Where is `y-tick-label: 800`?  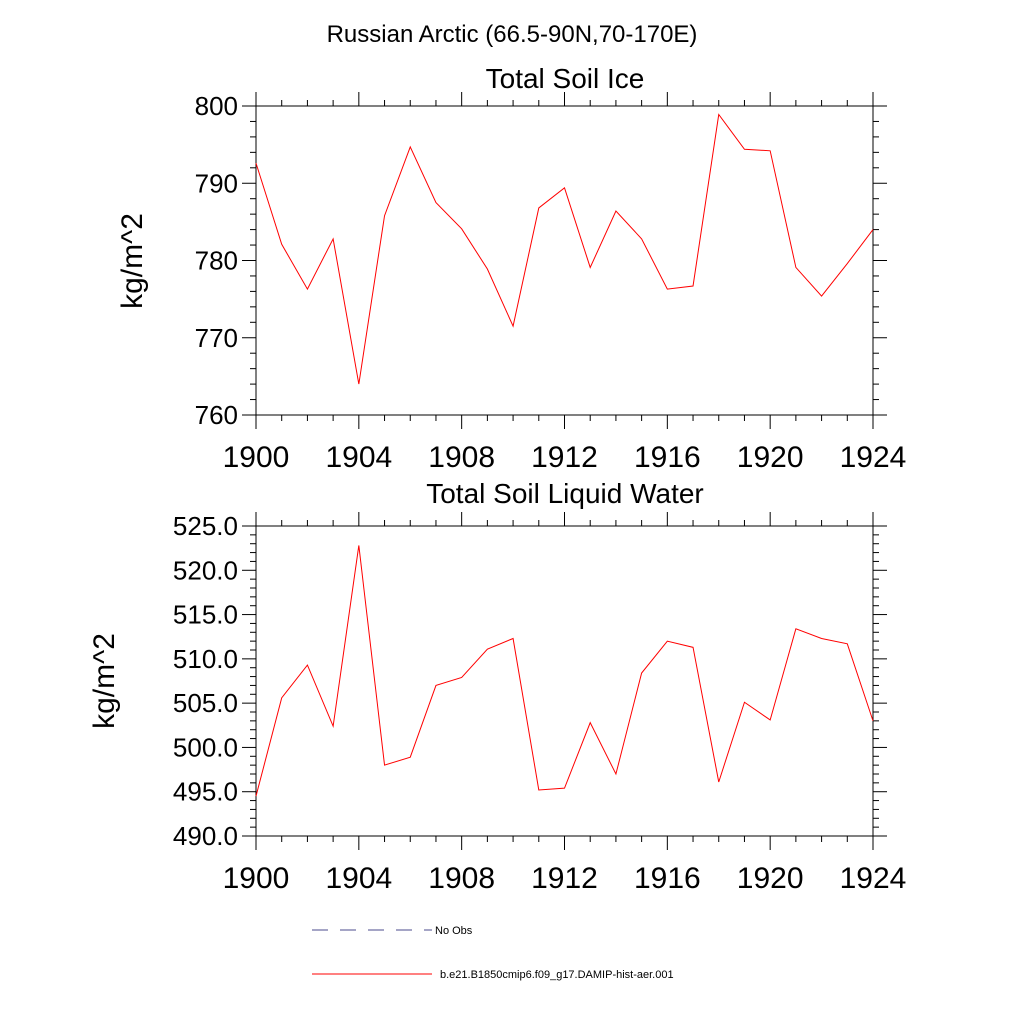
y-tick-label: 800 is located at coordinates (216, 106).